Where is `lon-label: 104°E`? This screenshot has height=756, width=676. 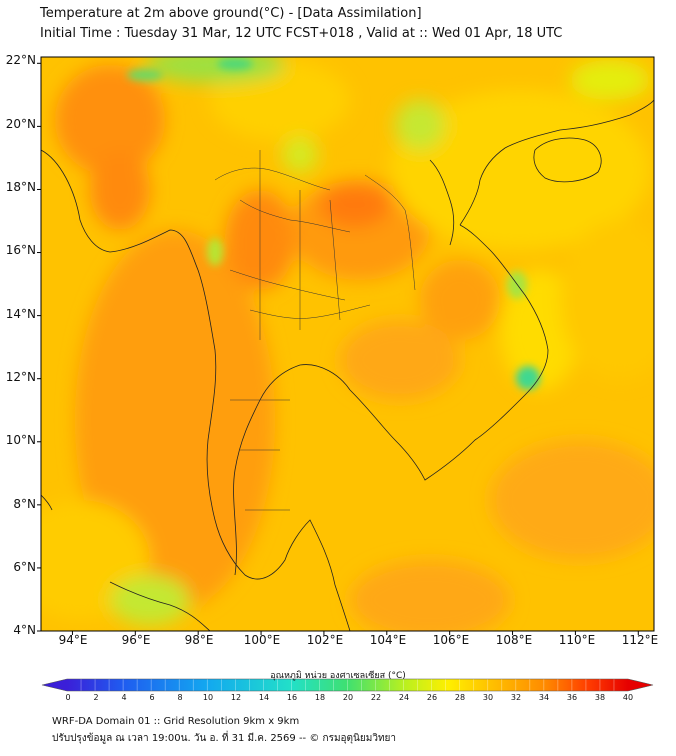 lon-label: 104°E is located at coordinates (388, 640).